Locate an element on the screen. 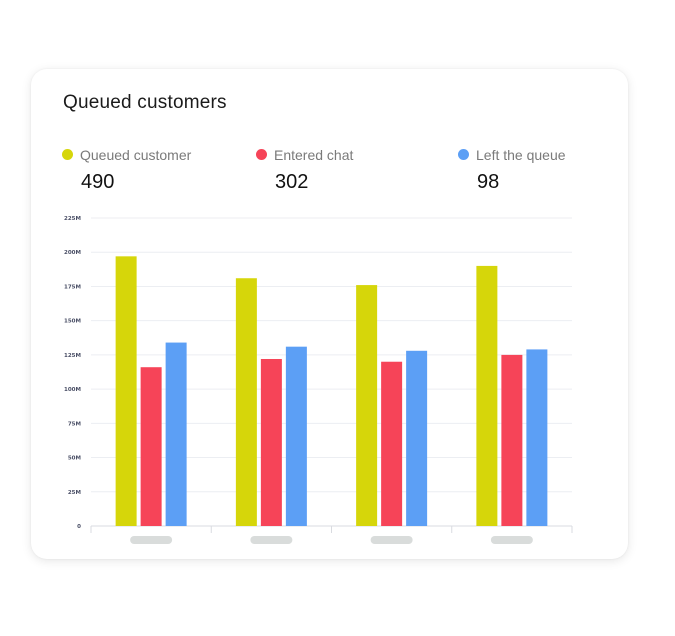  legend-label: Queued customer is located at coordinates (136, 155).